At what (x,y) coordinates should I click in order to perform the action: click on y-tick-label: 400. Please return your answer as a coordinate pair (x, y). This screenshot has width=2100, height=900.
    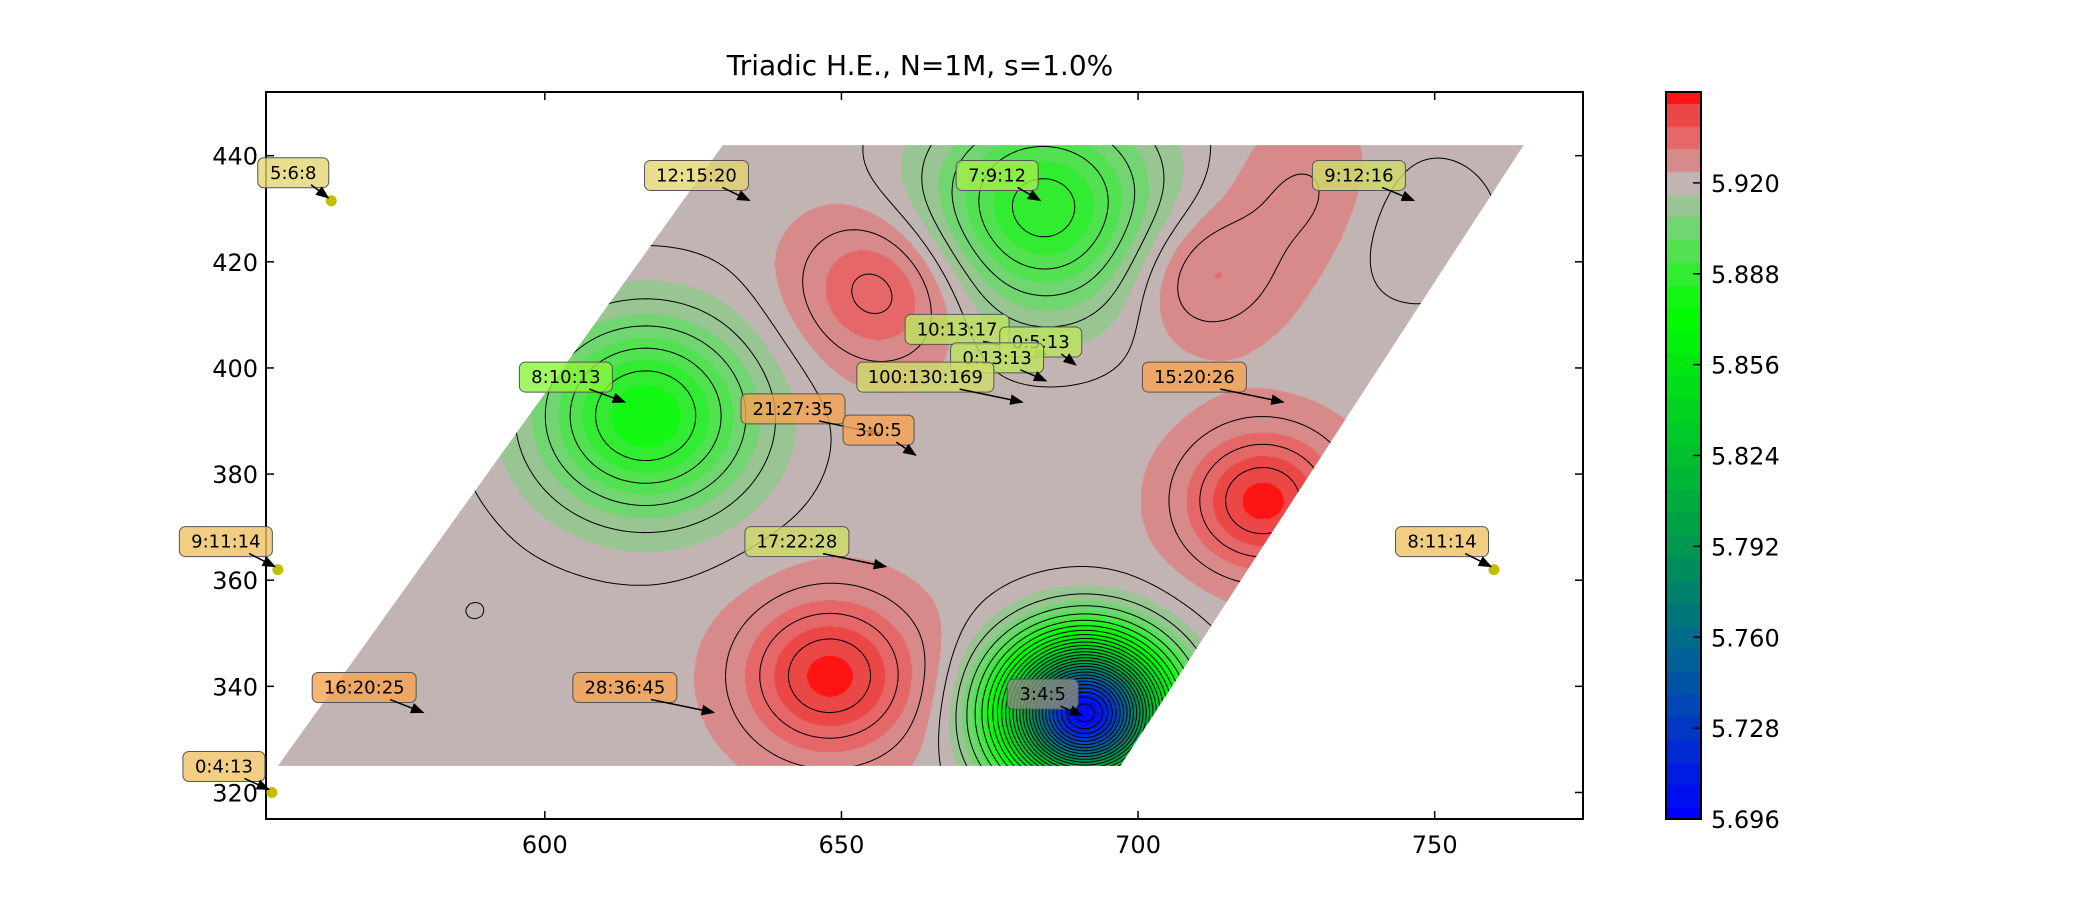
    Looking at the image, I should click on (235, 369).